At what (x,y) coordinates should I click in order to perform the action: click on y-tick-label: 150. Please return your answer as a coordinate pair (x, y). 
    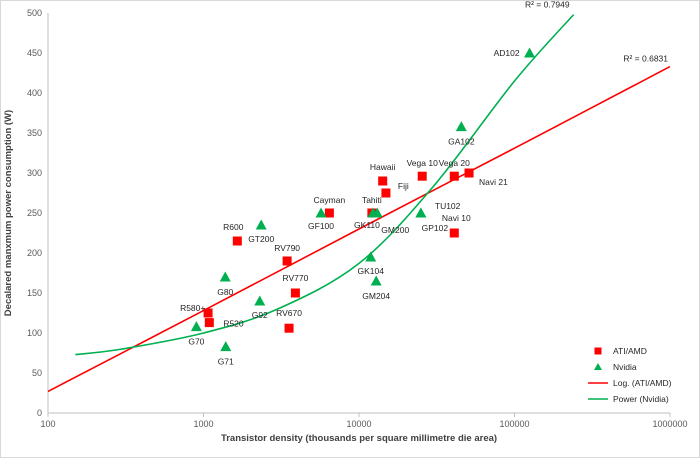
    Looking at the image, I should click on (34, 293).